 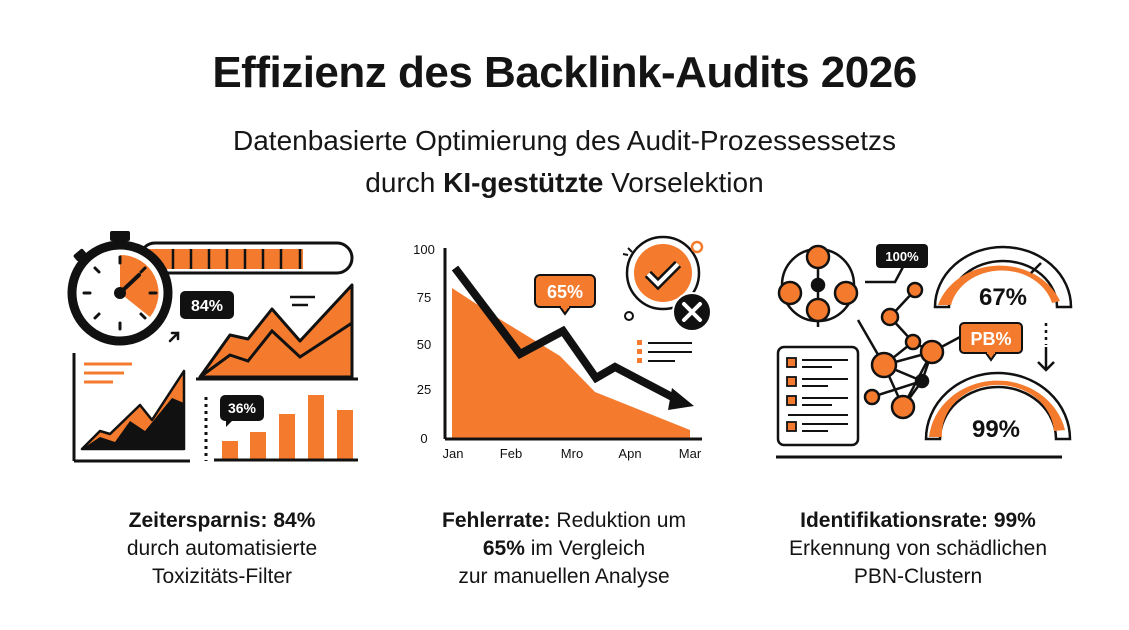 I want to click on svg-text: 100, so click(x=424, y=249).